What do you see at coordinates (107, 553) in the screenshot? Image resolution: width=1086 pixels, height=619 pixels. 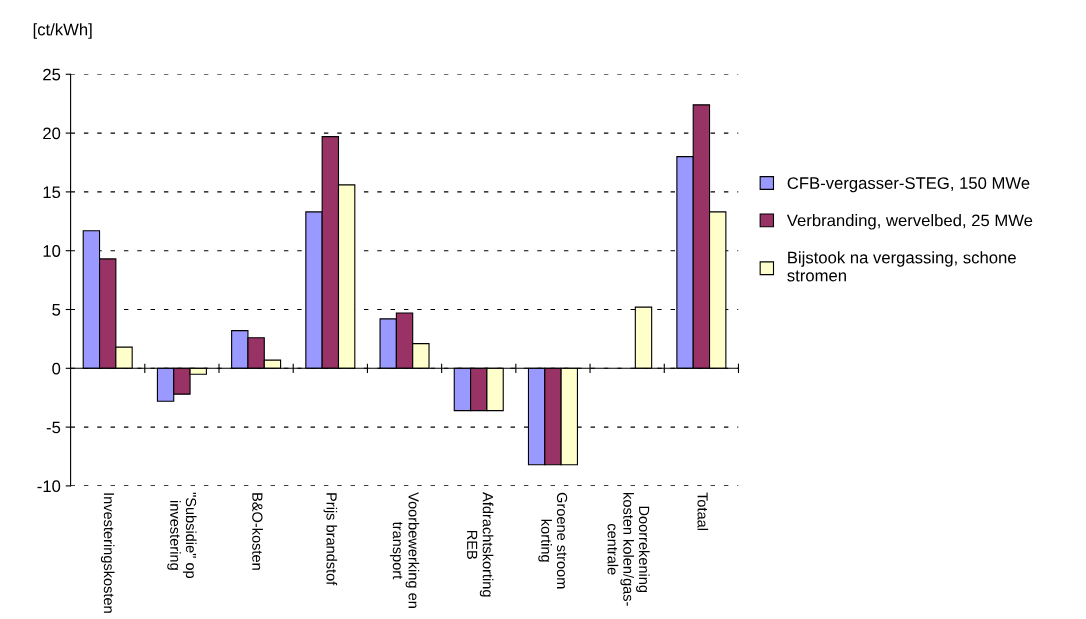 I see `x-tick-label: Investeringskosten` at bounding box center [107, 553].